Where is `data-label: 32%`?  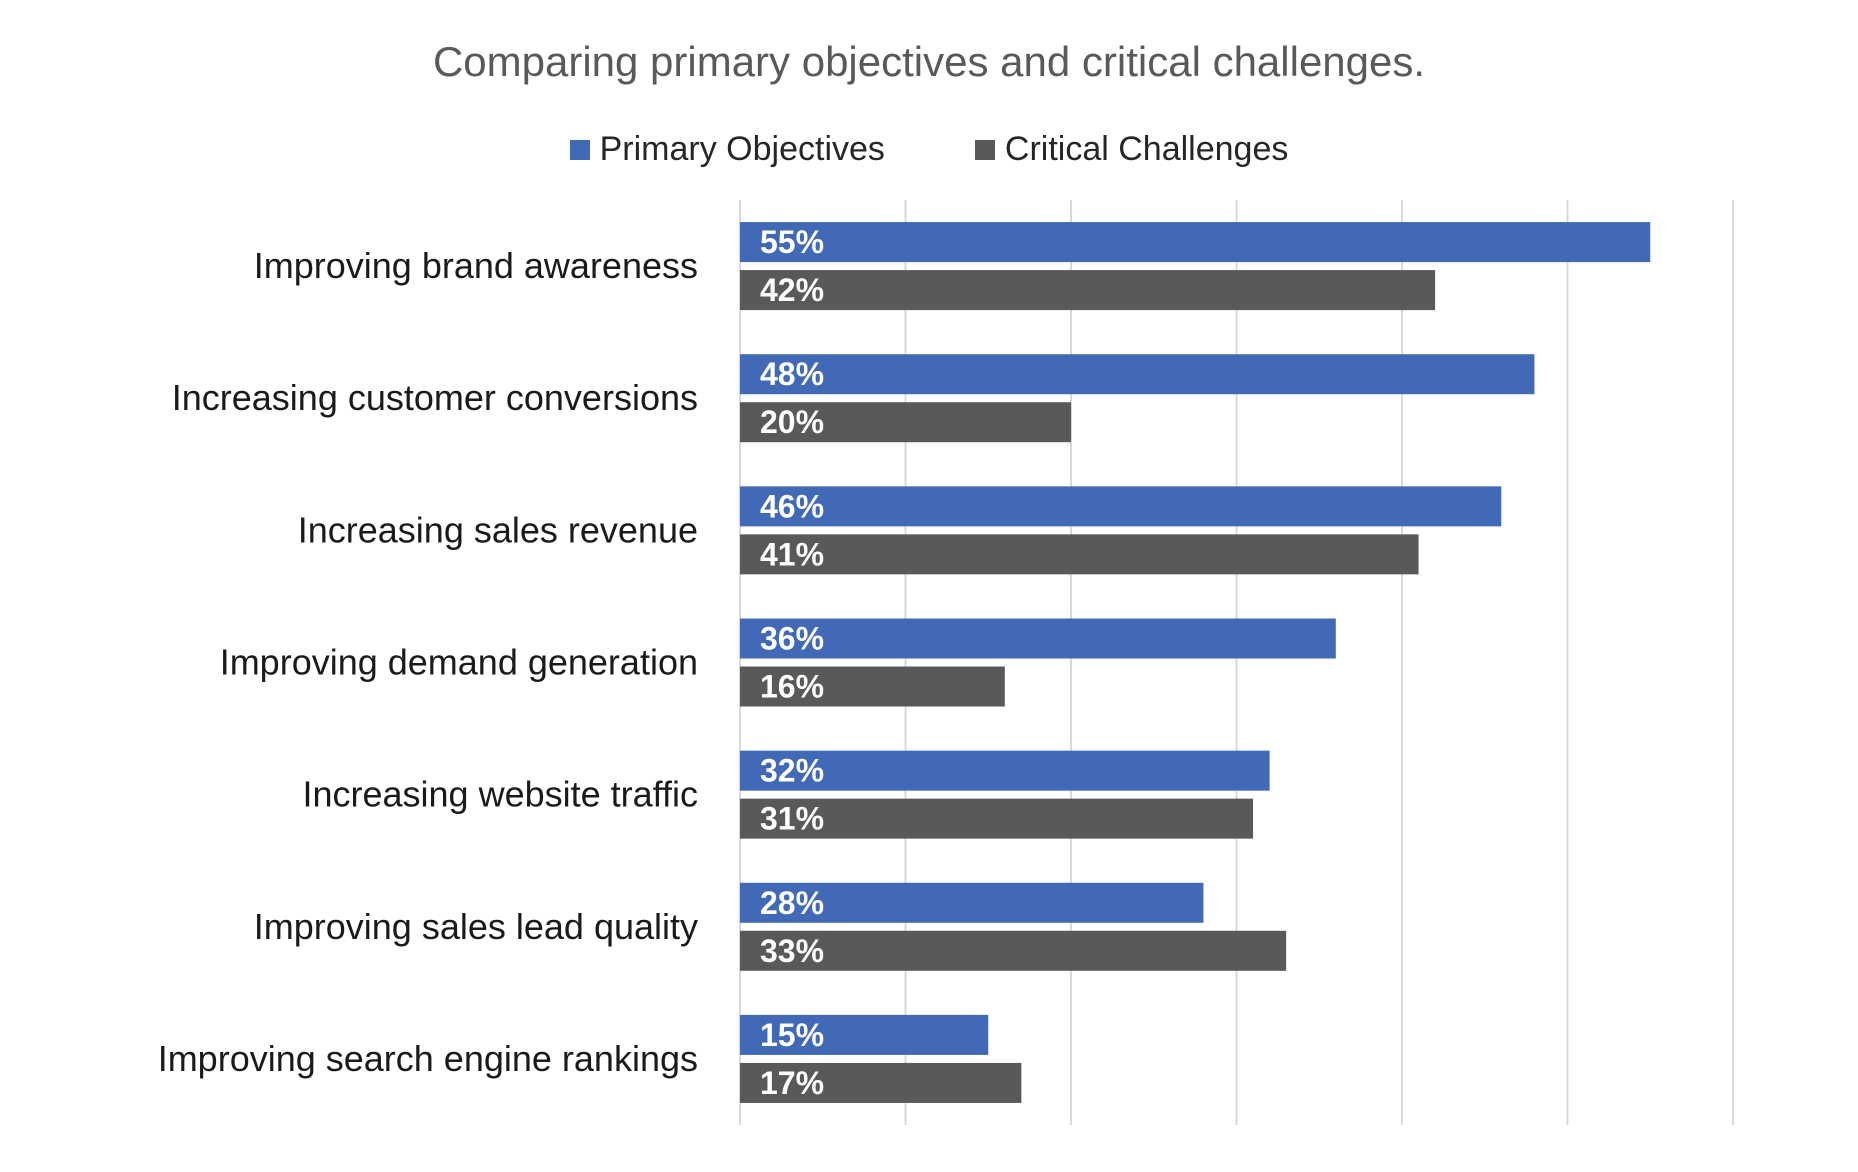
data-label: 32% is located at coordinates (792, 771).